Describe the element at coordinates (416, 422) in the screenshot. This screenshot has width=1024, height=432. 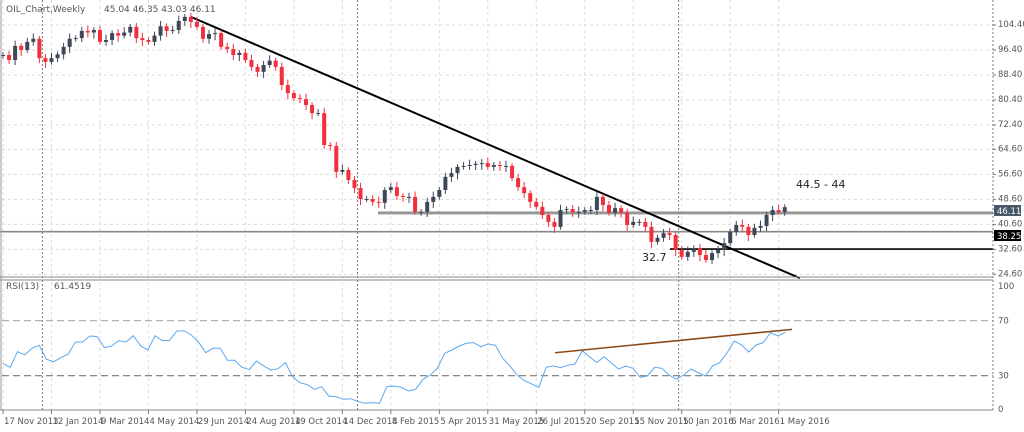
I see `date-tick-label: 8 Feb 2015` at that location.